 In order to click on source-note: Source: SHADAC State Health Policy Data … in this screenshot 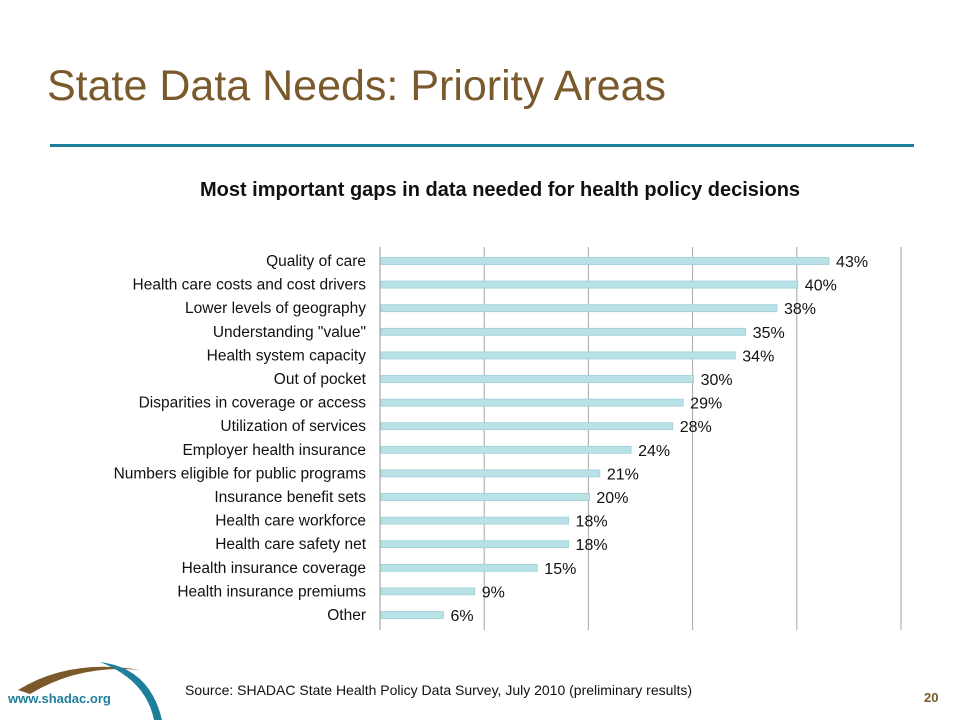, I will do `click(439, 690)`.